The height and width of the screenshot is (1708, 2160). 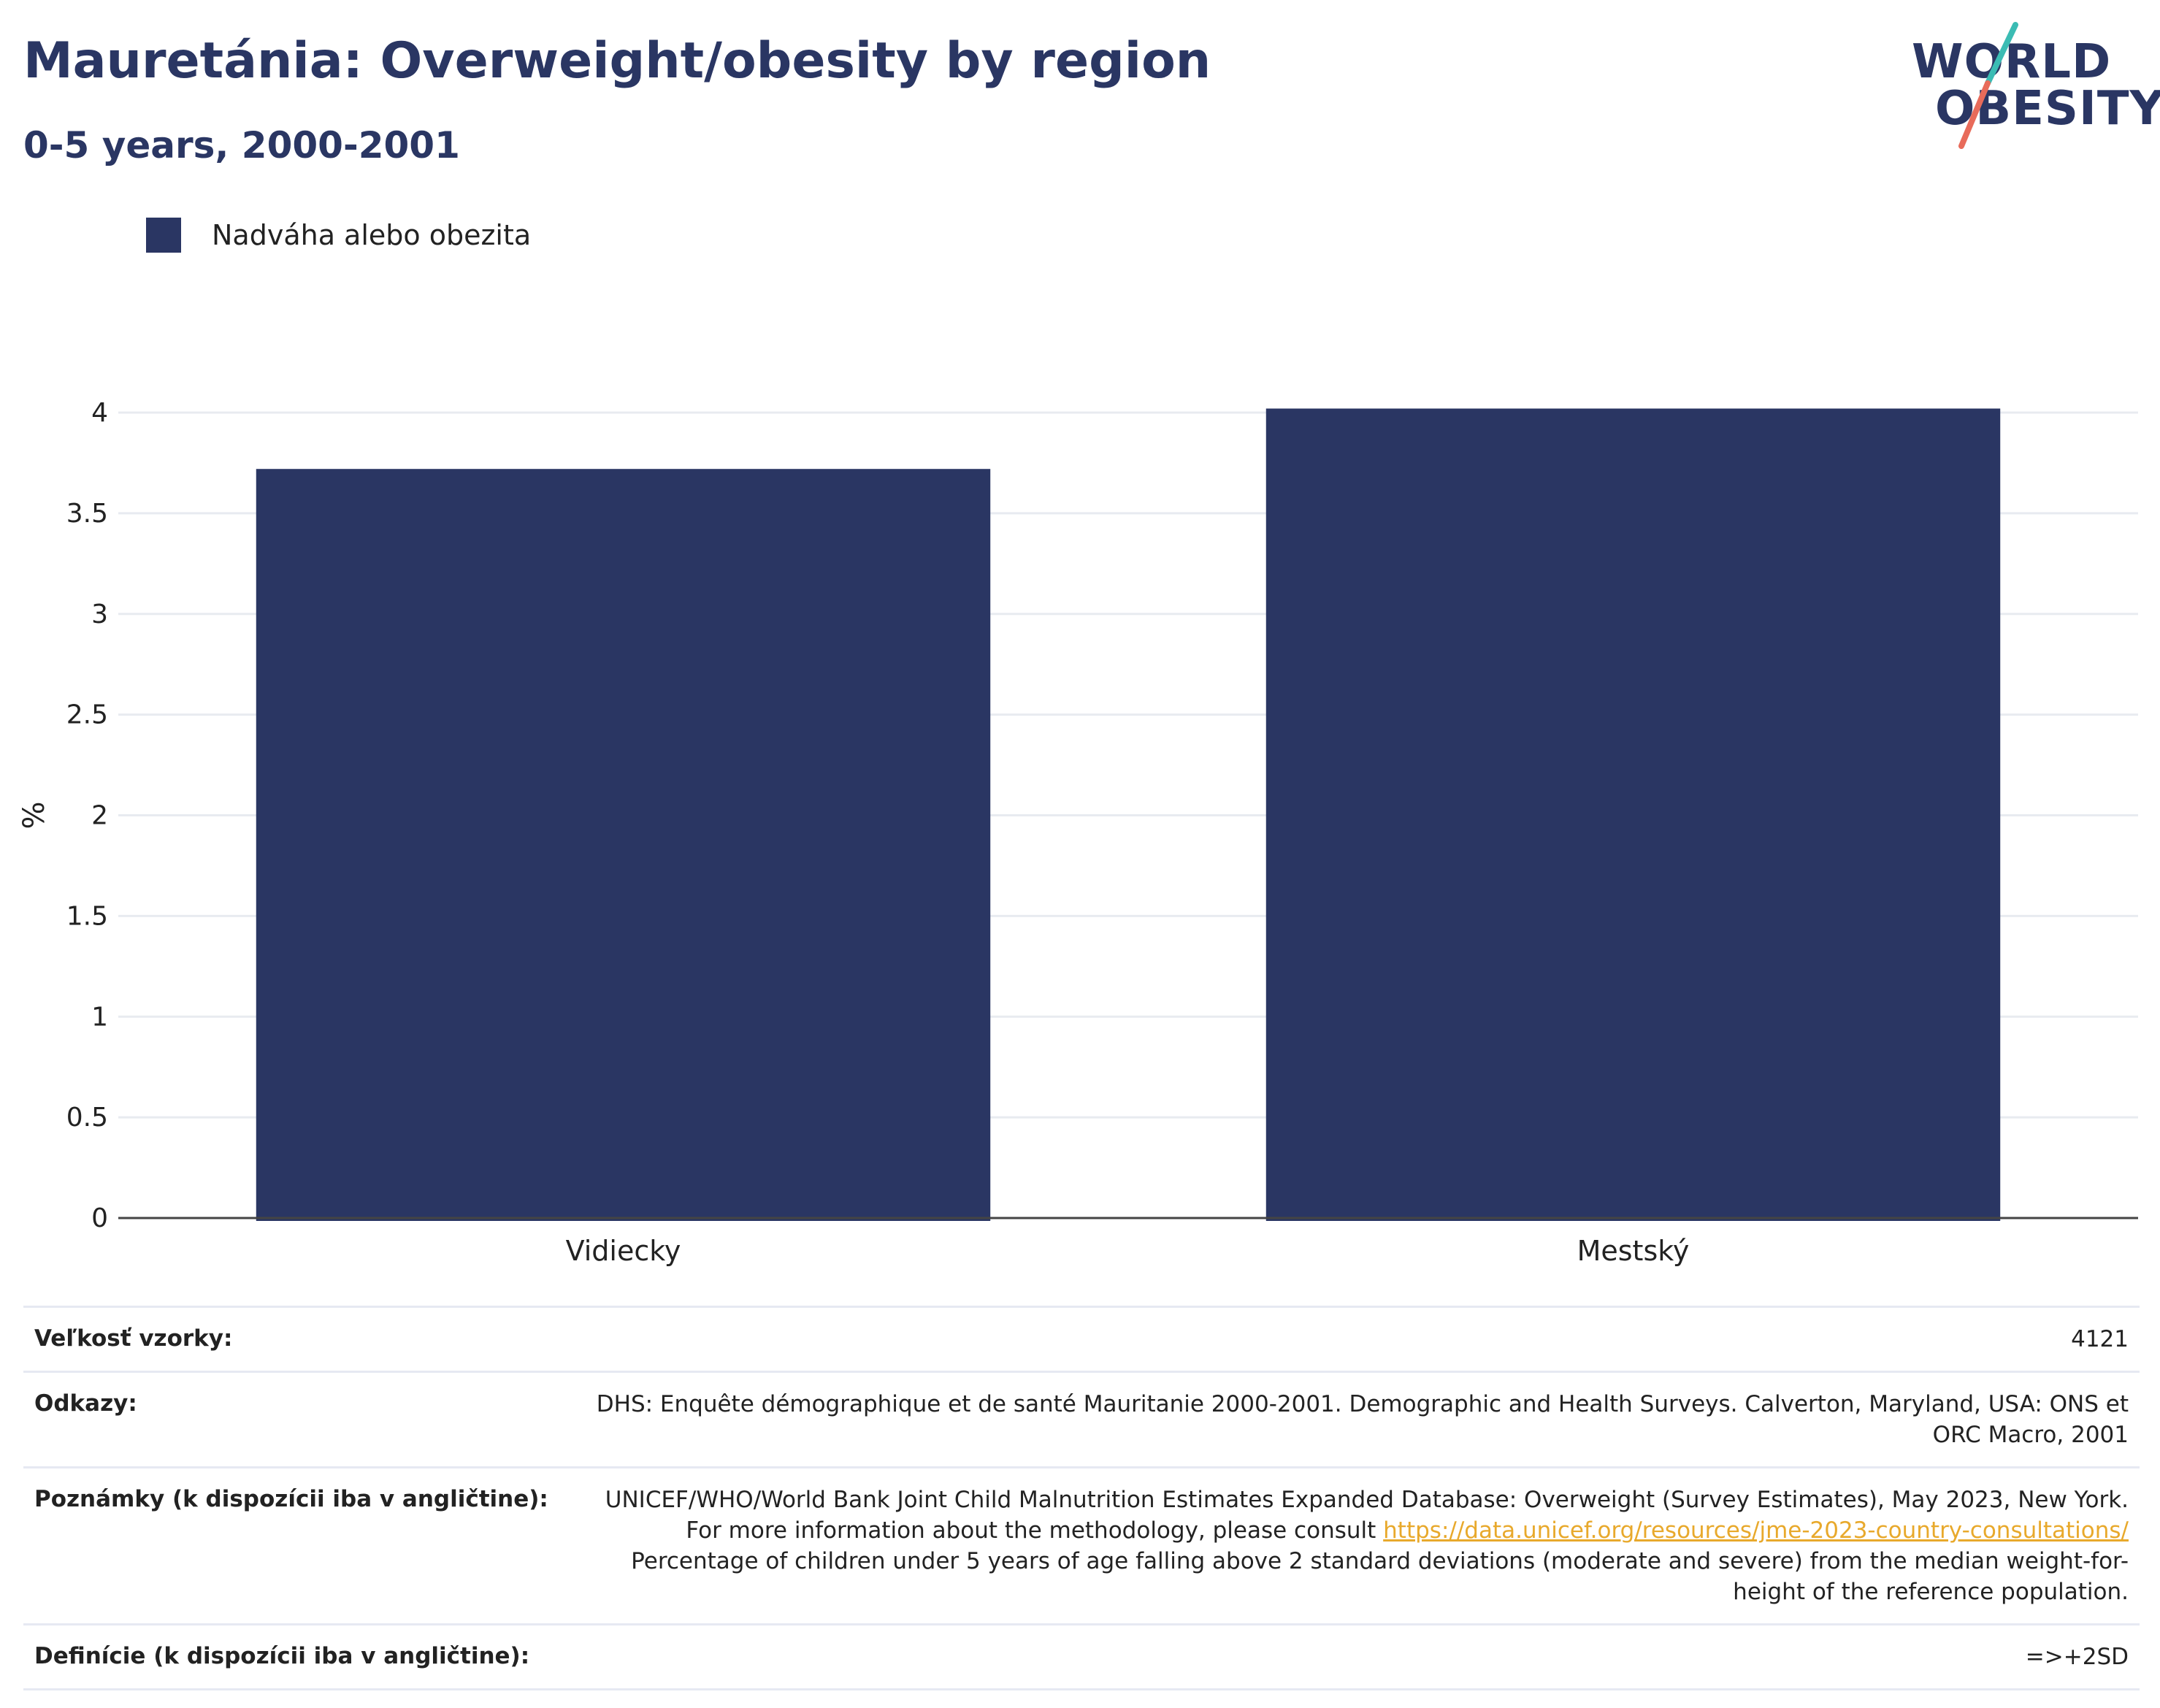 I want to click on y-tick-label: 3, so click(x=99, y=614).